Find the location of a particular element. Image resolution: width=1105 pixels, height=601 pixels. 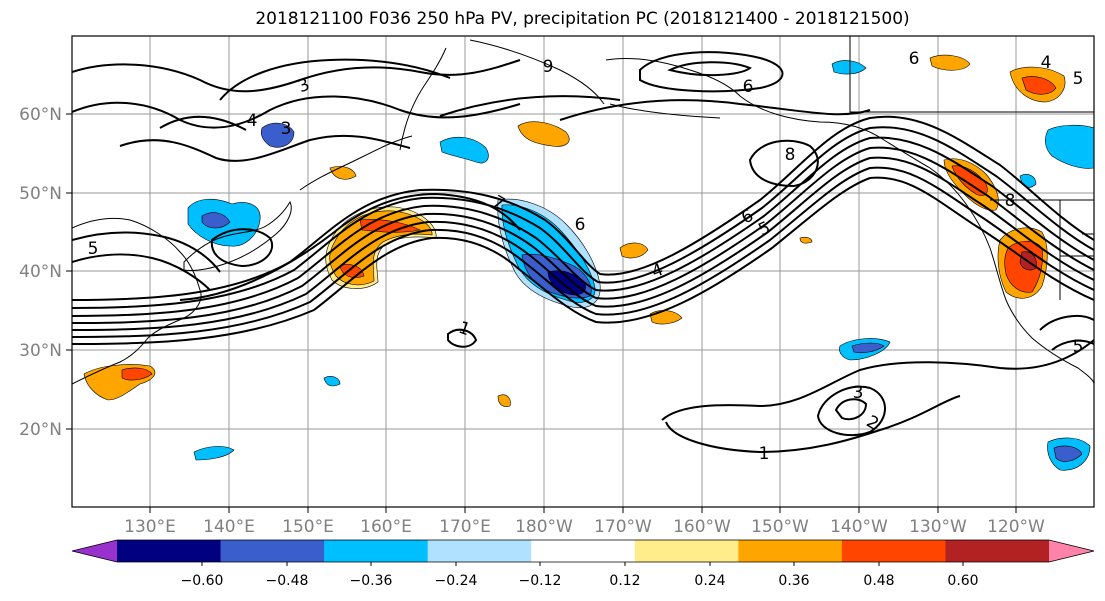

colorbar-extend-max is located at coordinates (1071, 551).